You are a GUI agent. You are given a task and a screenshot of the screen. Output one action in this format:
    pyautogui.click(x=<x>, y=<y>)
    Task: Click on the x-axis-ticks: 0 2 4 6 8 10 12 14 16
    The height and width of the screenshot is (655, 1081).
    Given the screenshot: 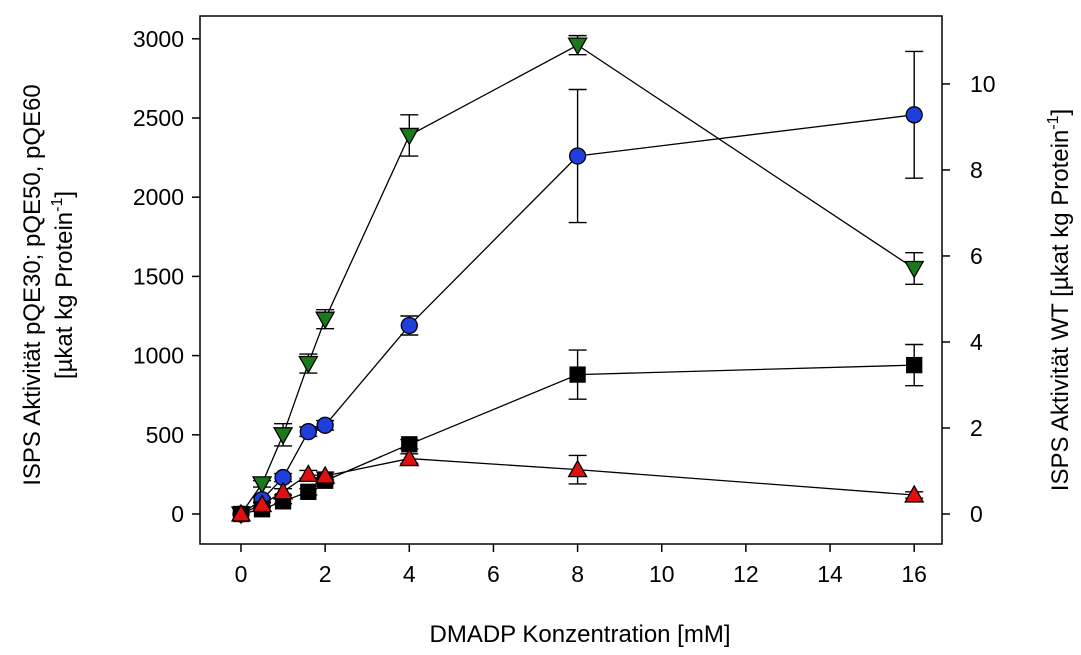 What is the action you would take?
    pyautogui.click(x=581, y=565)
    